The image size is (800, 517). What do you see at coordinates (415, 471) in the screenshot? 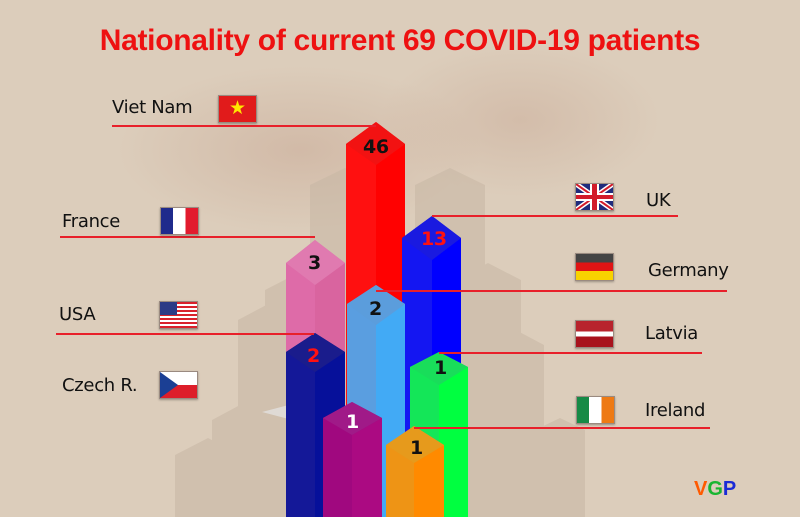
I see `bar-ireland` at bounding box center [415, 471].